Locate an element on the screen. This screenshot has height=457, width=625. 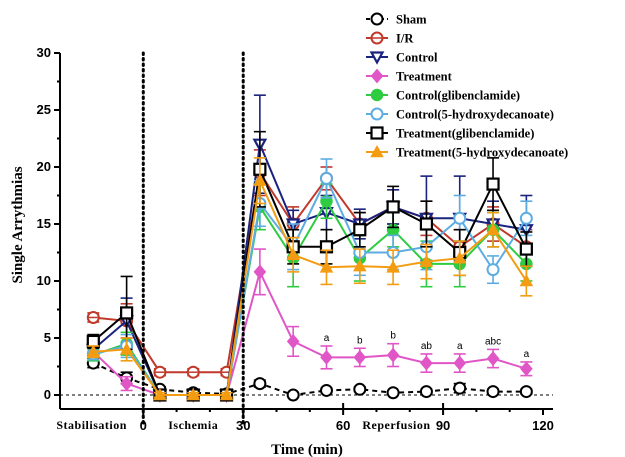
y-tick-label: 20 is located at coordinates (44, 166).